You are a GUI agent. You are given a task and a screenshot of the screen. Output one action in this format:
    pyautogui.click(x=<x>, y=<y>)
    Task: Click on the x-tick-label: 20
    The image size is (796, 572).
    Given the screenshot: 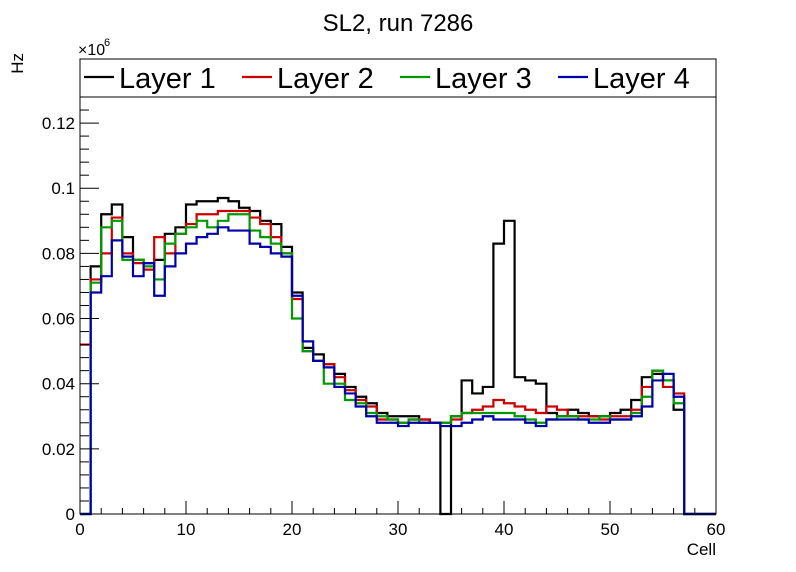 What is the action you would take?
    pyautogui.click(x=292, y=529)
    